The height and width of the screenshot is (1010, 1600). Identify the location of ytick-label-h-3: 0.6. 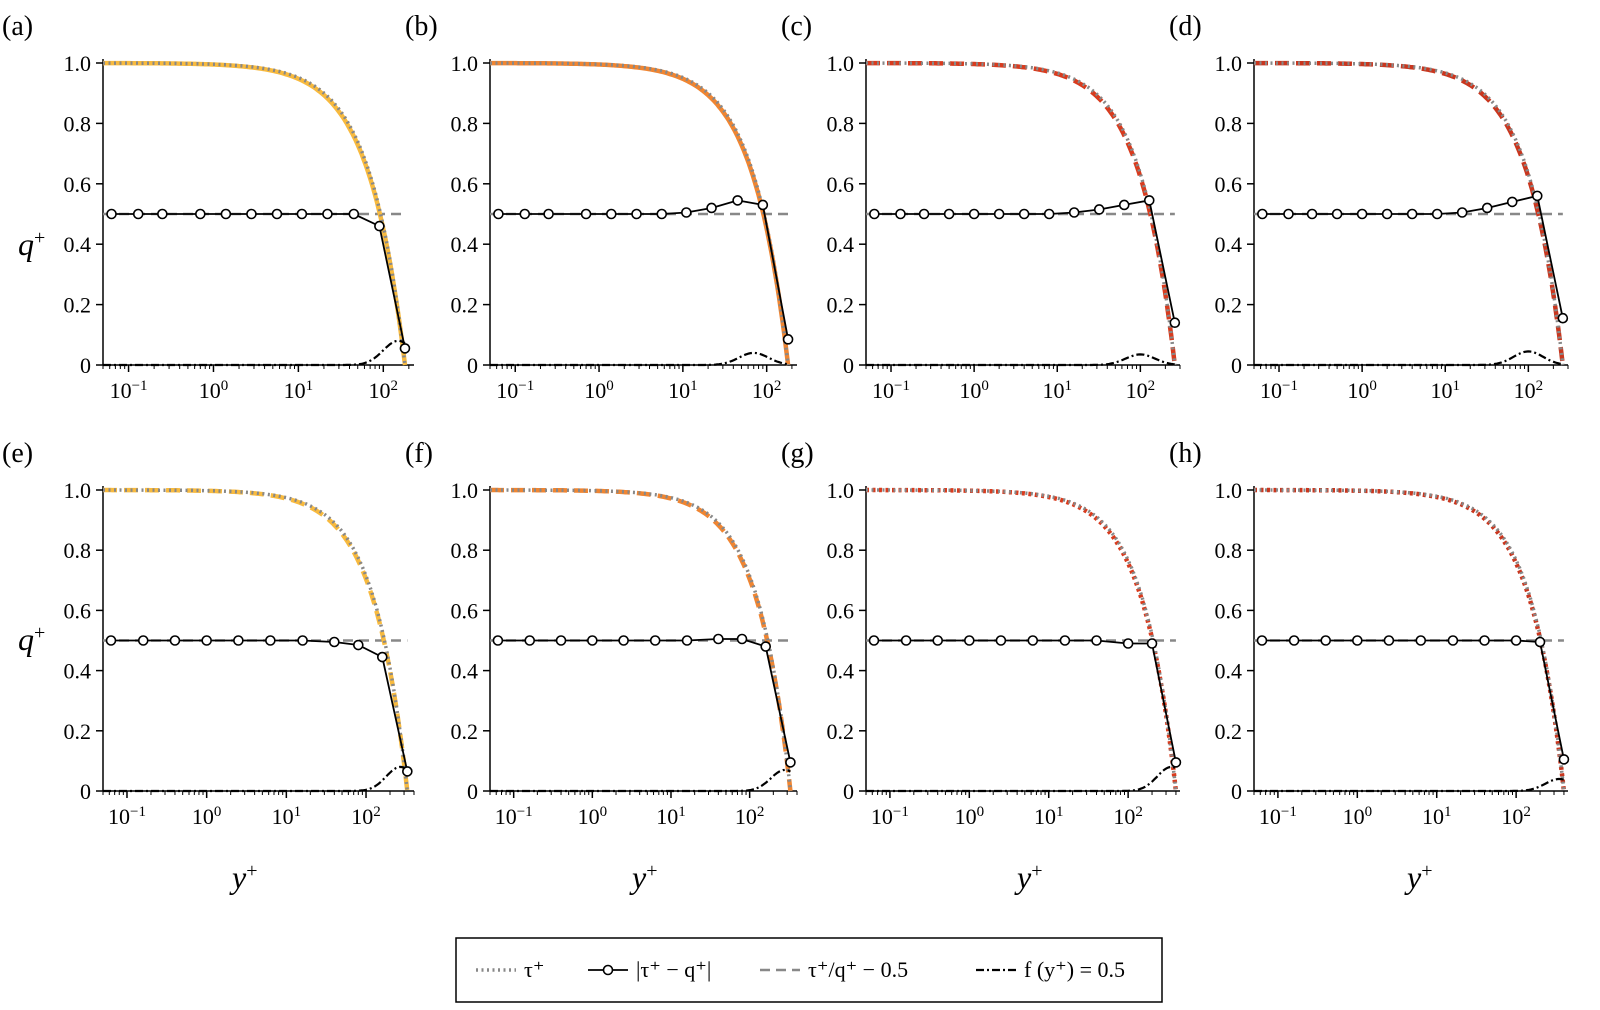
(1229, 610).